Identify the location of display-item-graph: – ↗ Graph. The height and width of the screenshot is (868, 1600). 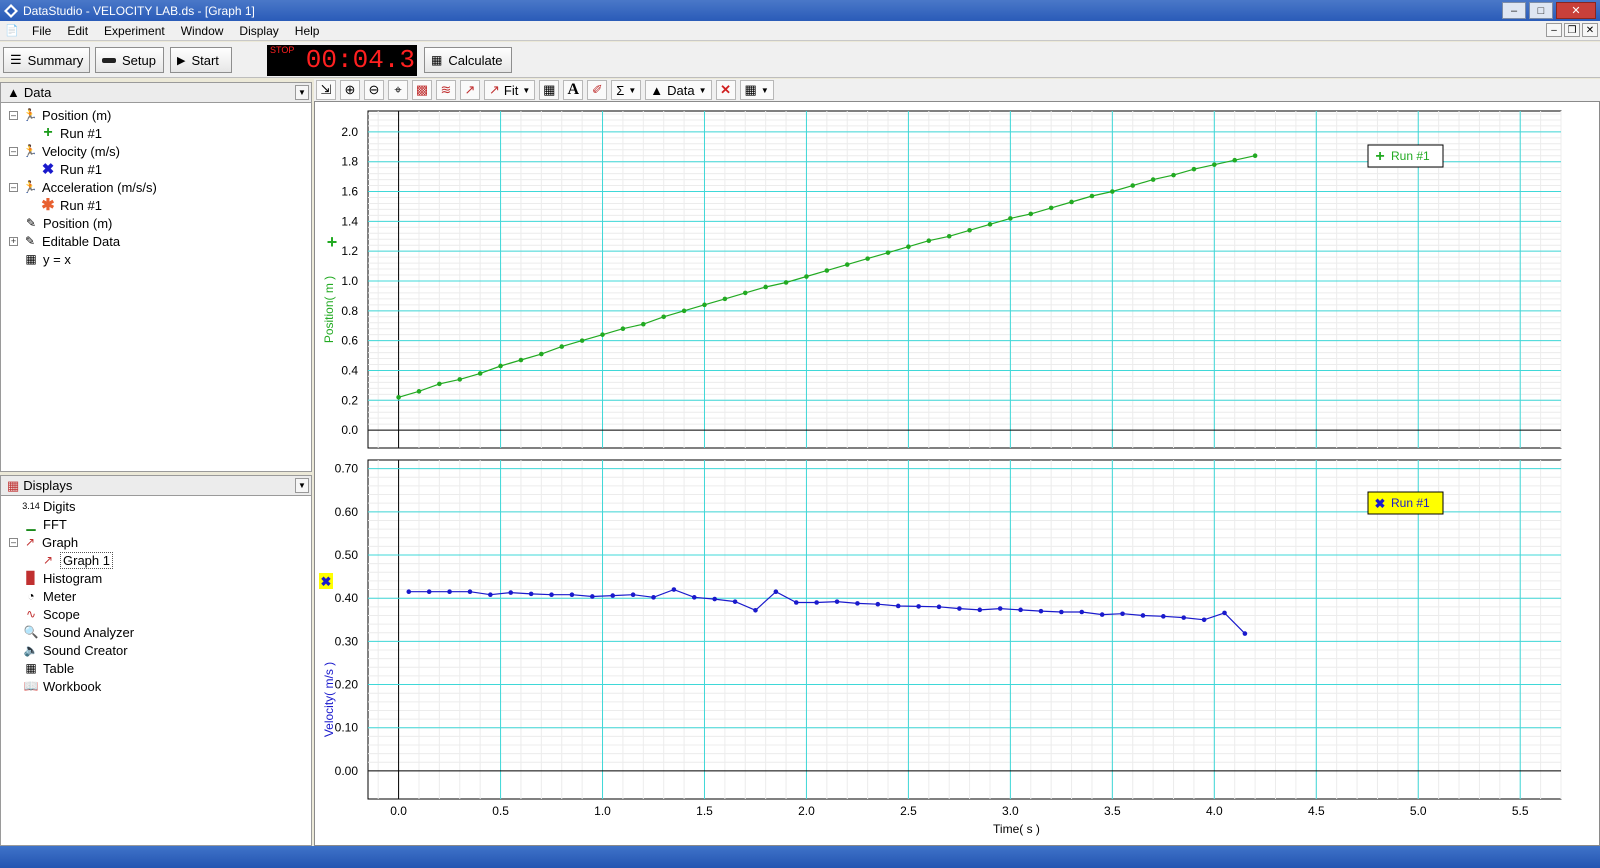
(43, 542).